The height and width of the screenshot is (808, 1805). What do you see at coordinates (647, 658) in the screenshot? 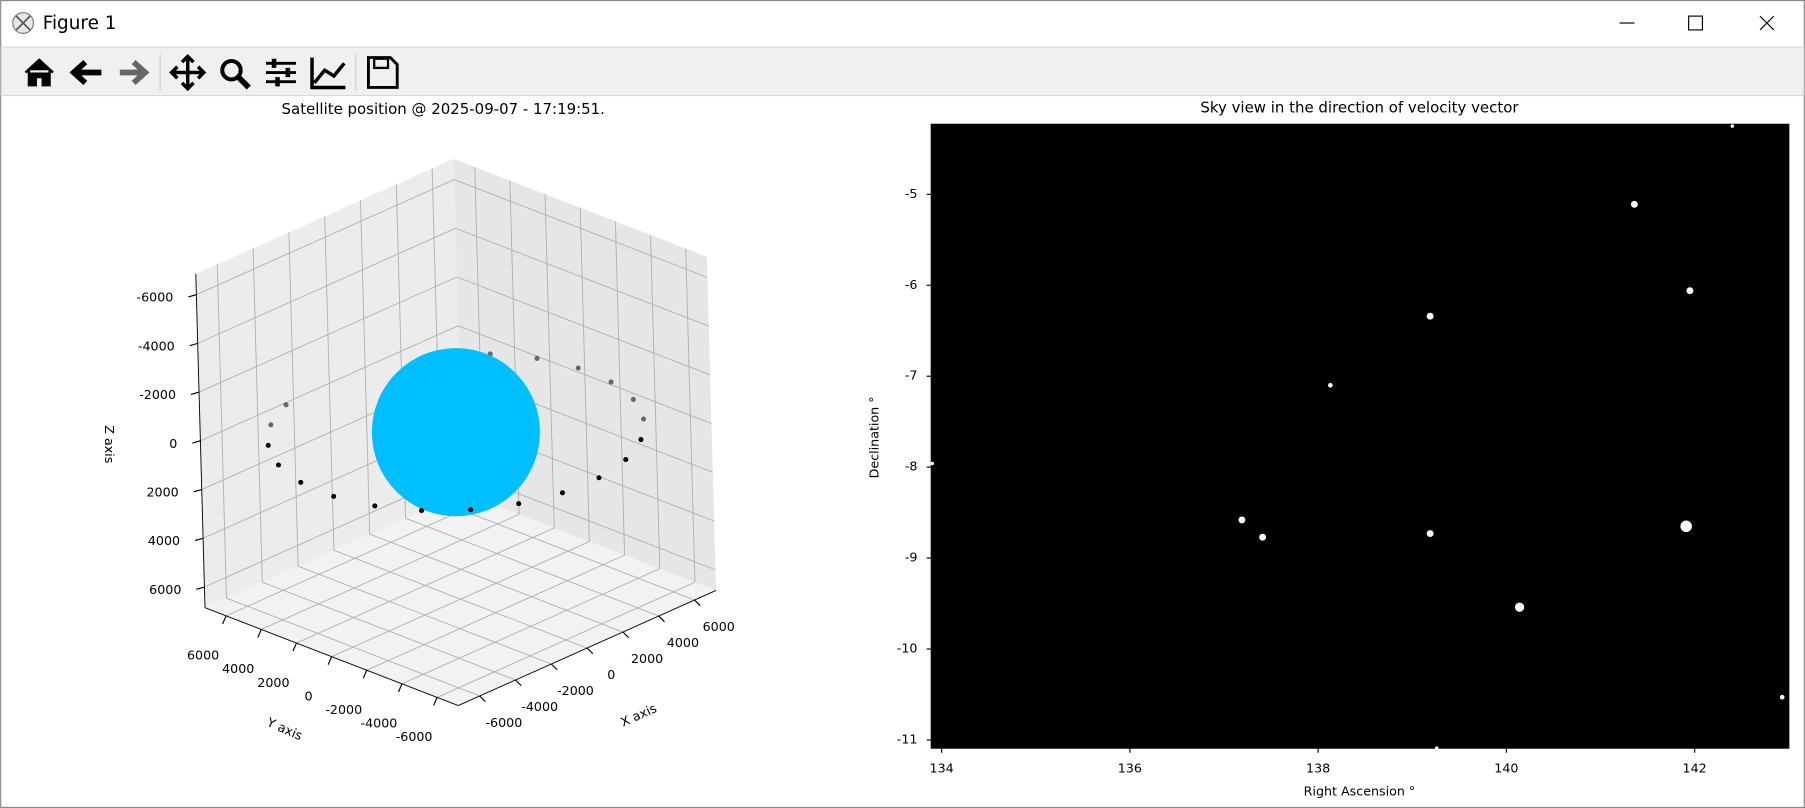
I see `x-tick-label: 2000` at bounding box center [647, 658].